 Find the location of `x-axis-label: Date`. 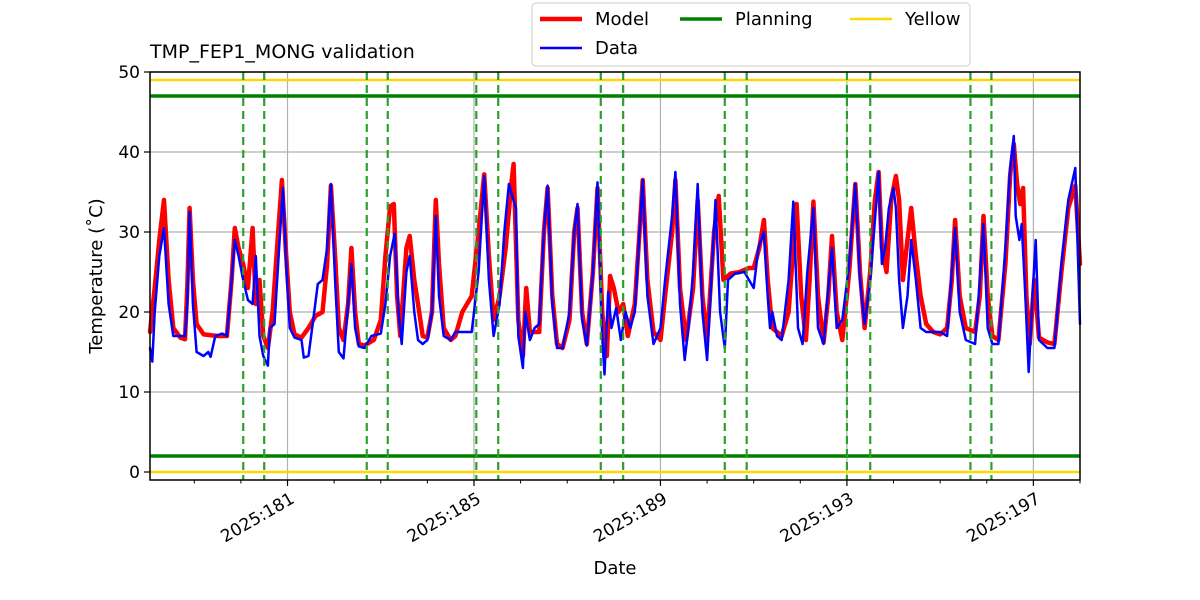

x-axis-label: Date is located at coordinates (614, 568).